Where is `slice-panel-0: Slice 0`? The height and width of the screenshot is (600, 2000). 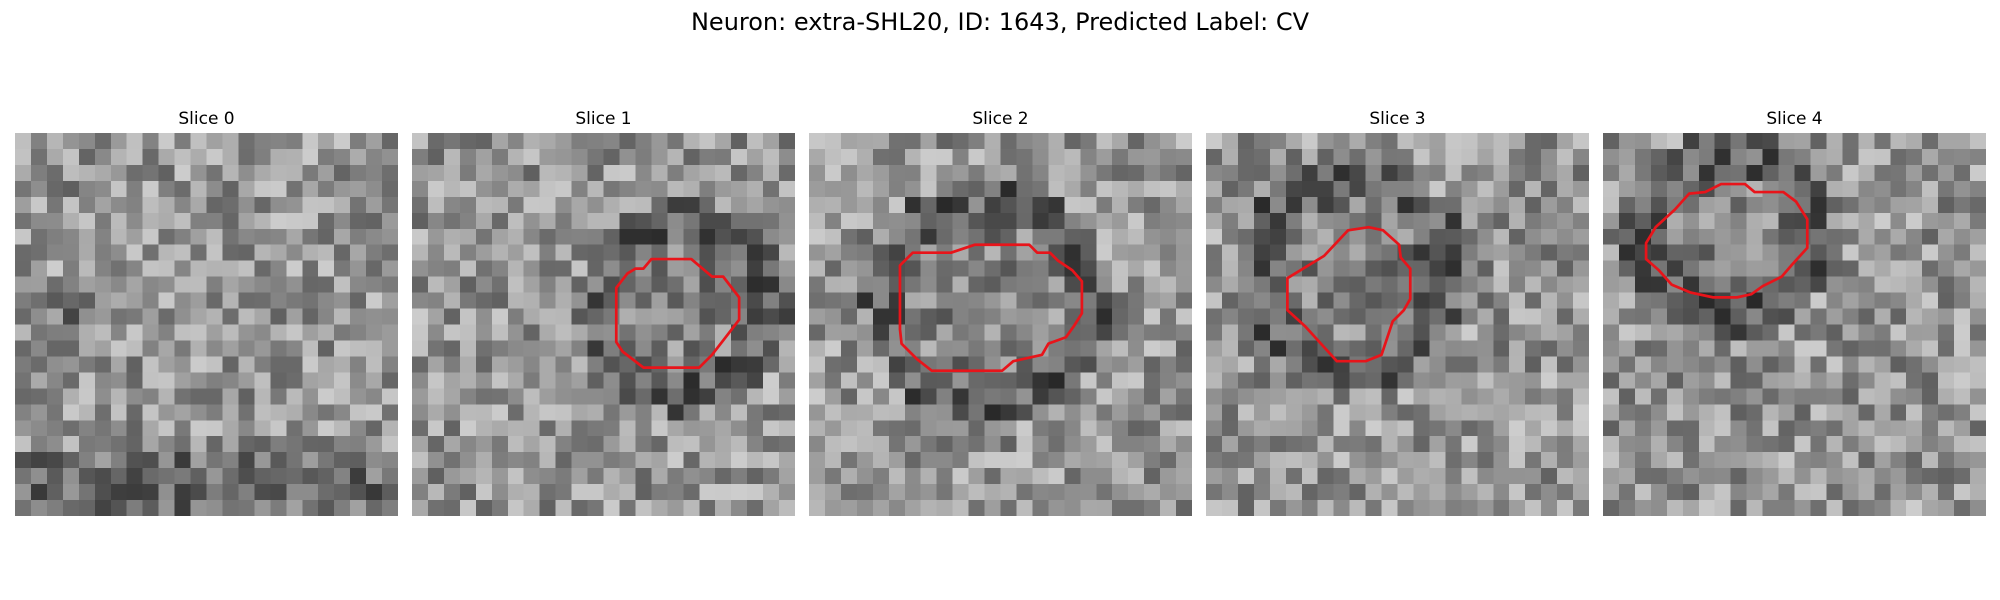 slice-panel-0: Slice 0 is located at coordinates (206, 312).